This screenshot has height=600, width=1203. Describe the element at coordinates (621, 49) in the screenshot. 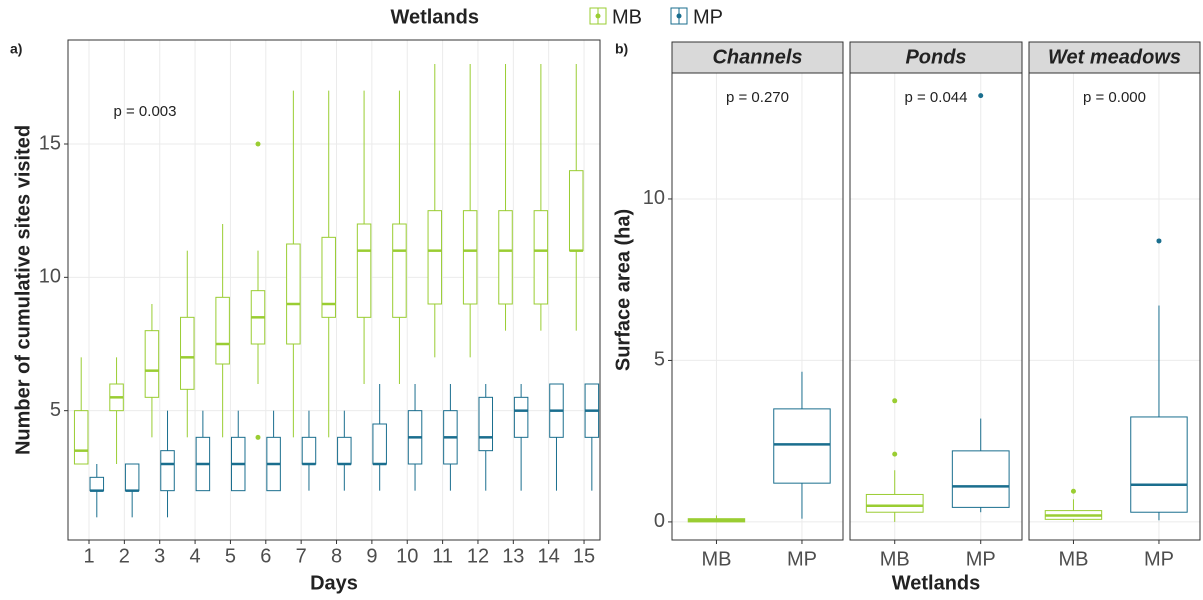

I see `panel-label: b)` at that location.